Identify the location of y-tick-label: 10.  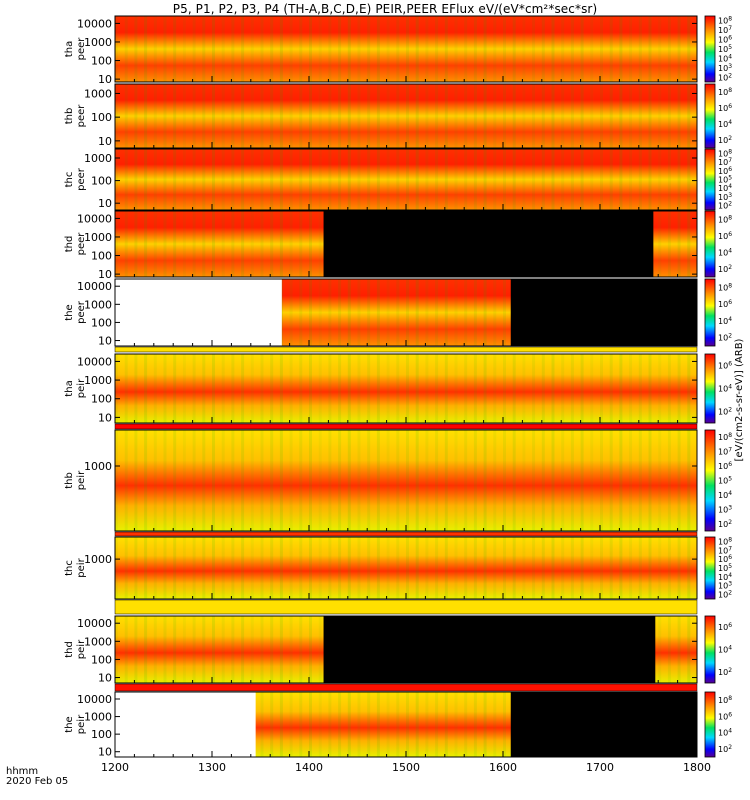
(105, 203).